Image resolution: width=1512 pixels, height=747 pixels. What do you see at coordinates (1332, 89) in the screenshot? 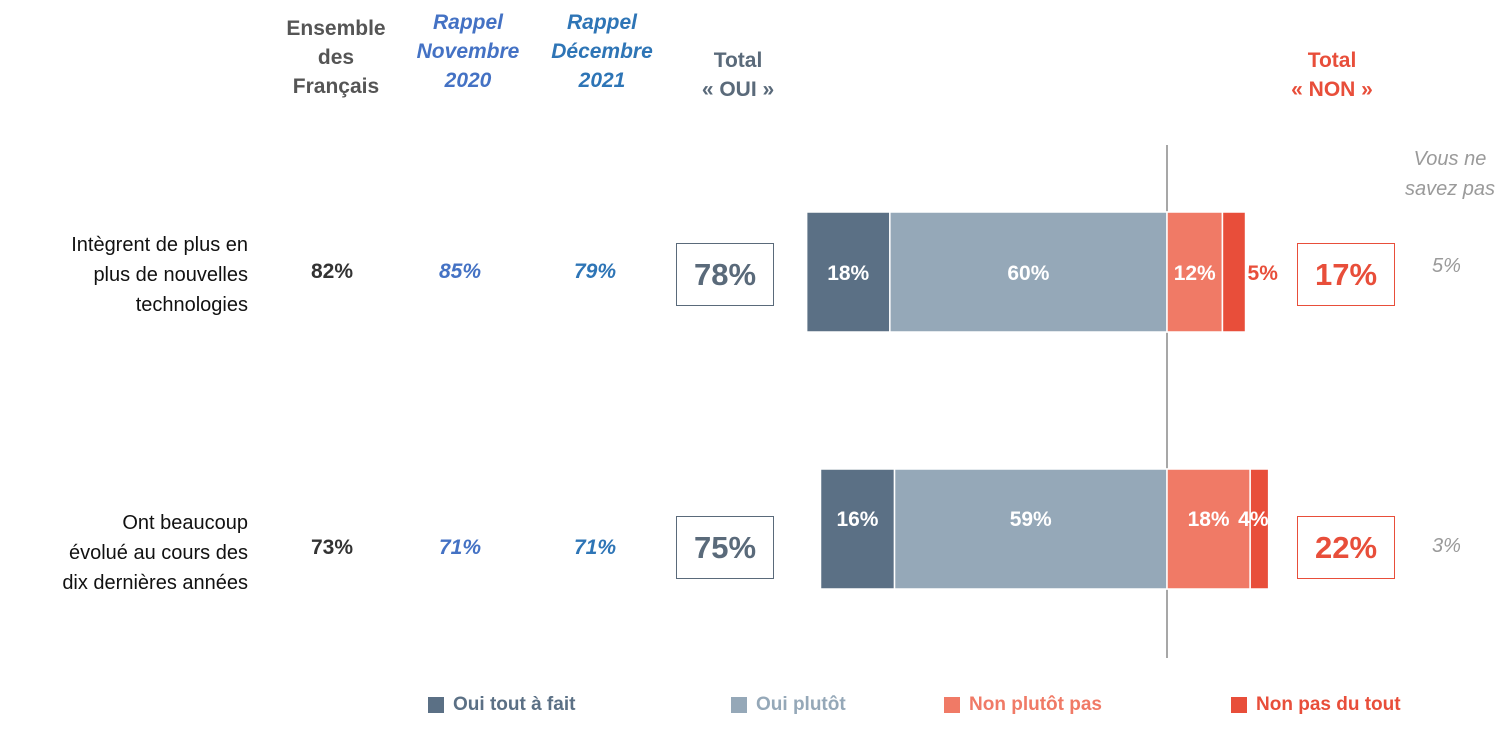
I see `header-non-line: « NON »` at bounding box center [1332, 89].